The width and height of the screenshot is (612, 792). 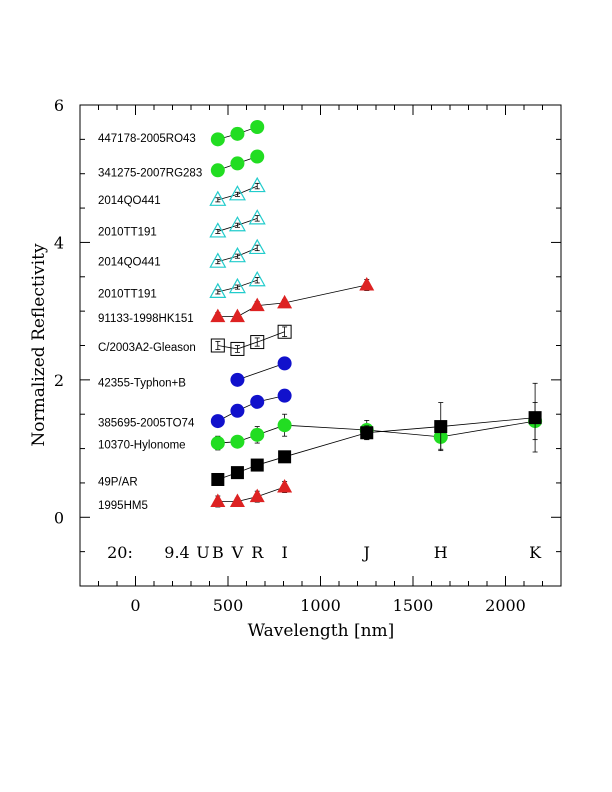 I want to click on series-label: 42355-Typhon+B, so click(x=142, y=384).